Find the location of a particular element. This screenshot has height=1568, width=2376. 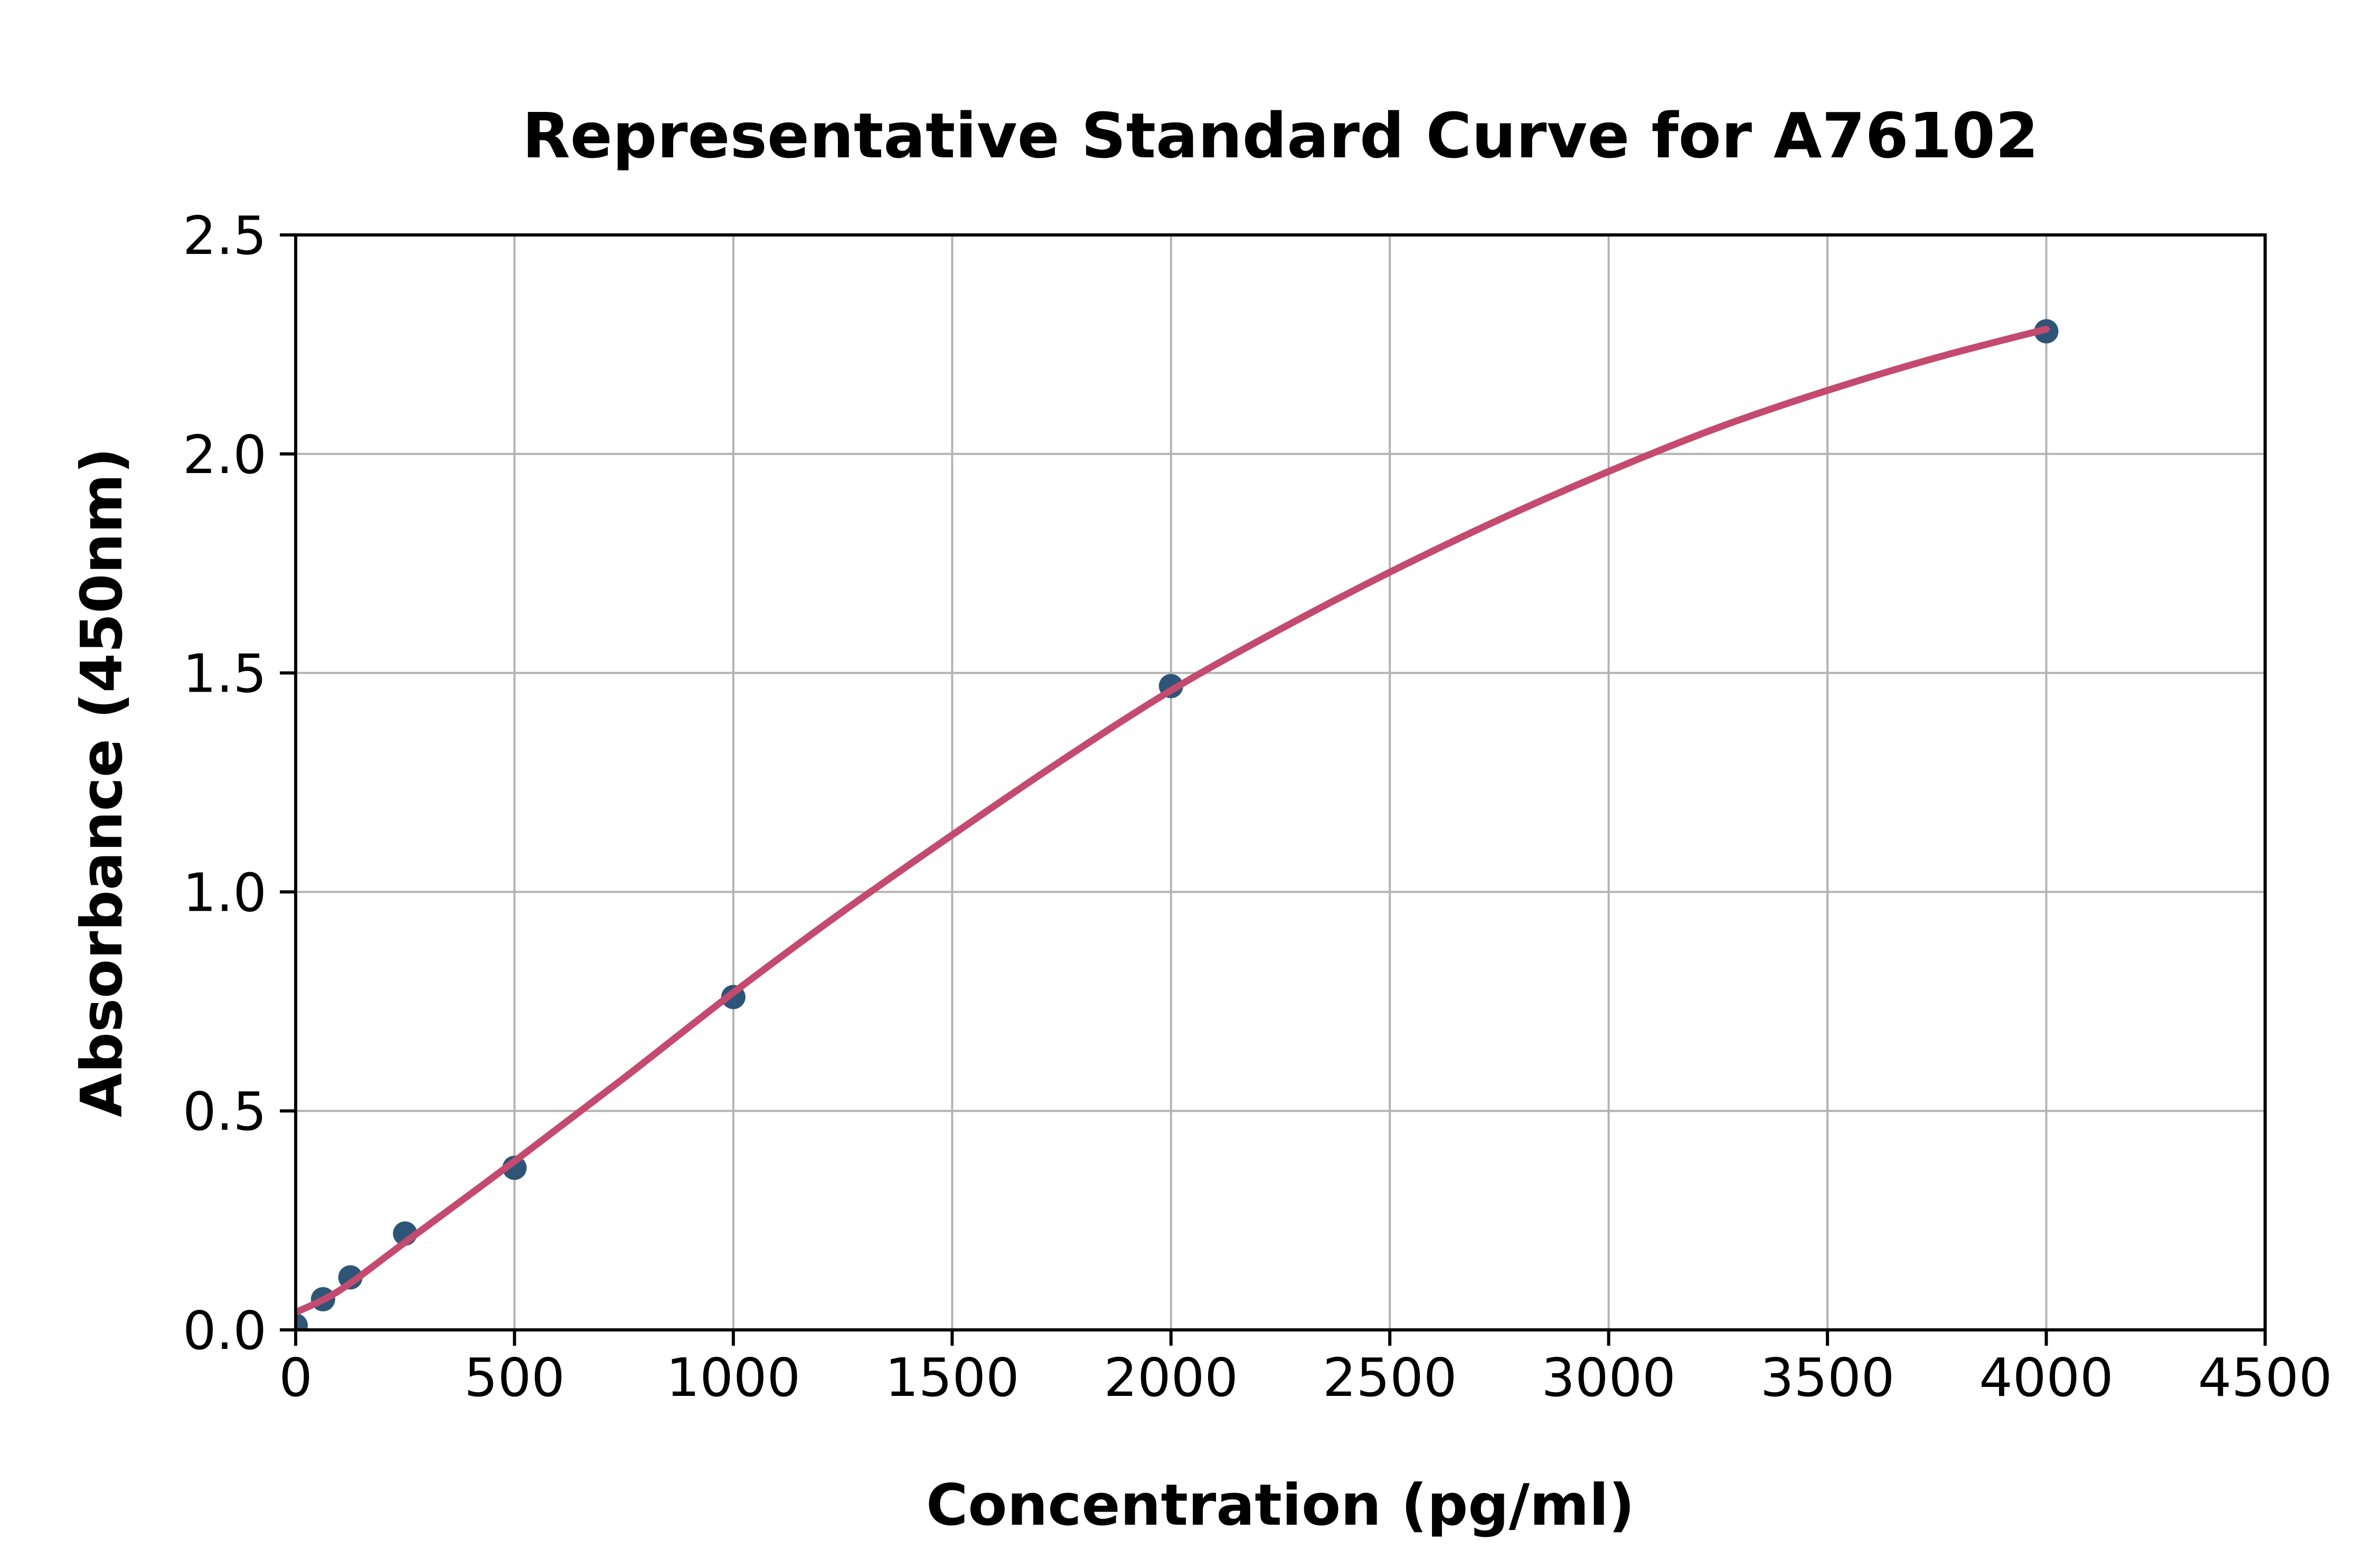

x-tick-label-2000: 2000 is located at coordinates (1171, 1378).